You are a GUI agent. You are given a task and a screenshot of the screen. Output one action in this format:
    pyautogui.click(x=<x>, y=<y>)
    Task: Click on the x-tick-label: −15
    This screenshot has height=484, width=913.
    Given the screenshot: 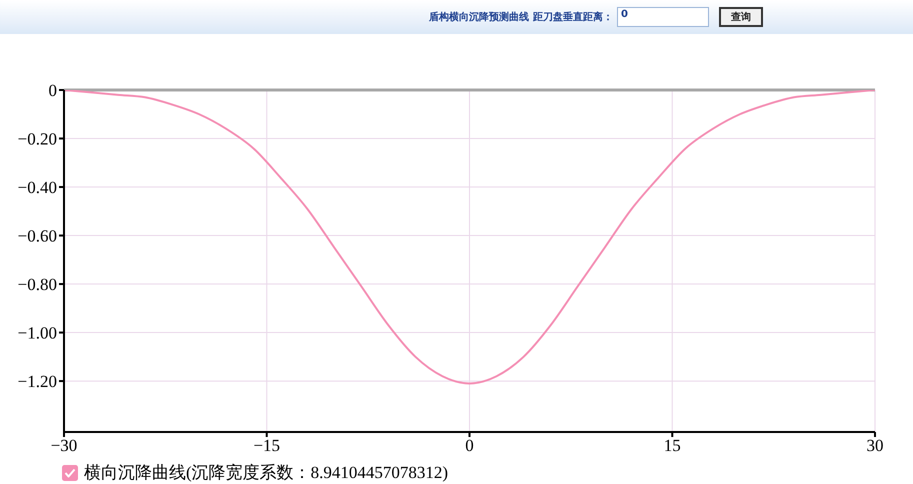 What is the action you would take?
    pyautogui.click(x=266, y=446)
    